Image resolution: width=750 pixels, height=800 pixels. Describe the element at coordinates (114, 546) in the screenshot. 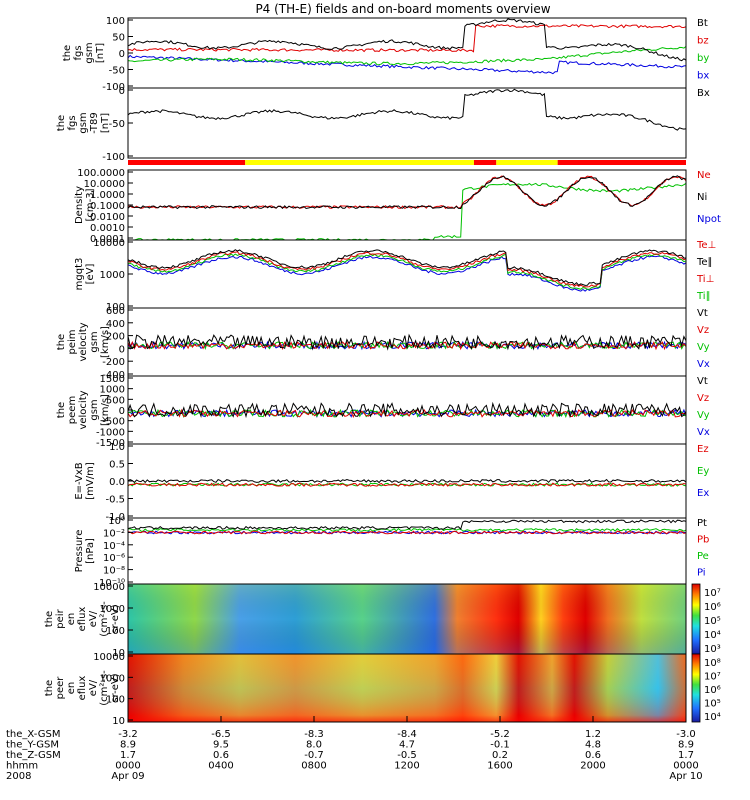

I see `y-tick-label: 10⁻⁴` at that location.